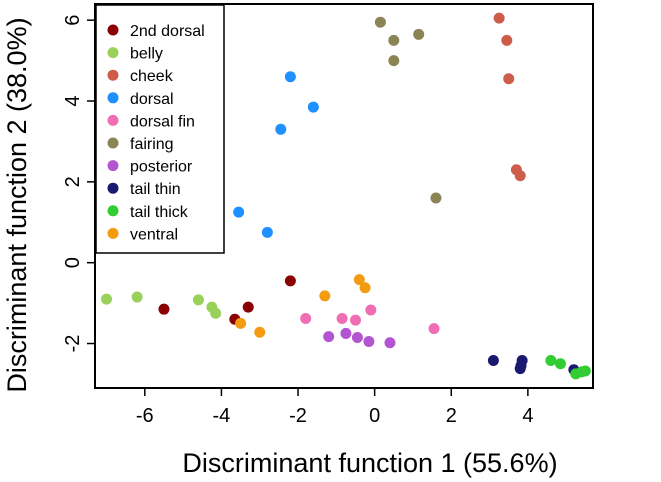 The height and width of the screenshot is (482, 661). What do you see at coordinates (167, 31) in the screenshot?
I see `legend-label: 2nd dorsal` at bounding box center [167, 31].